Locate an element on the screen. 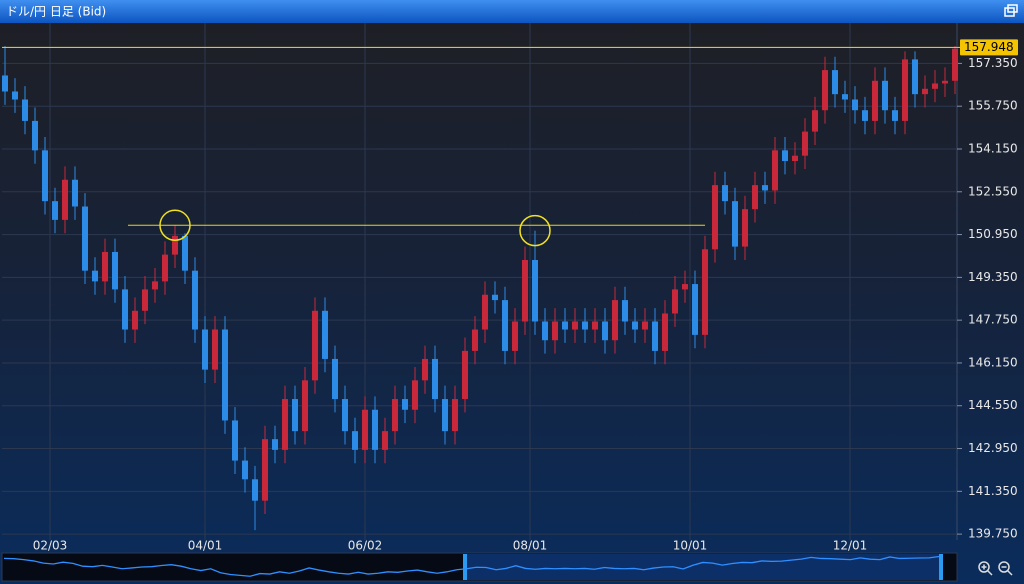 This screenshot has height=584, width=1024. last-price-box is located at coordinates (989, 47).